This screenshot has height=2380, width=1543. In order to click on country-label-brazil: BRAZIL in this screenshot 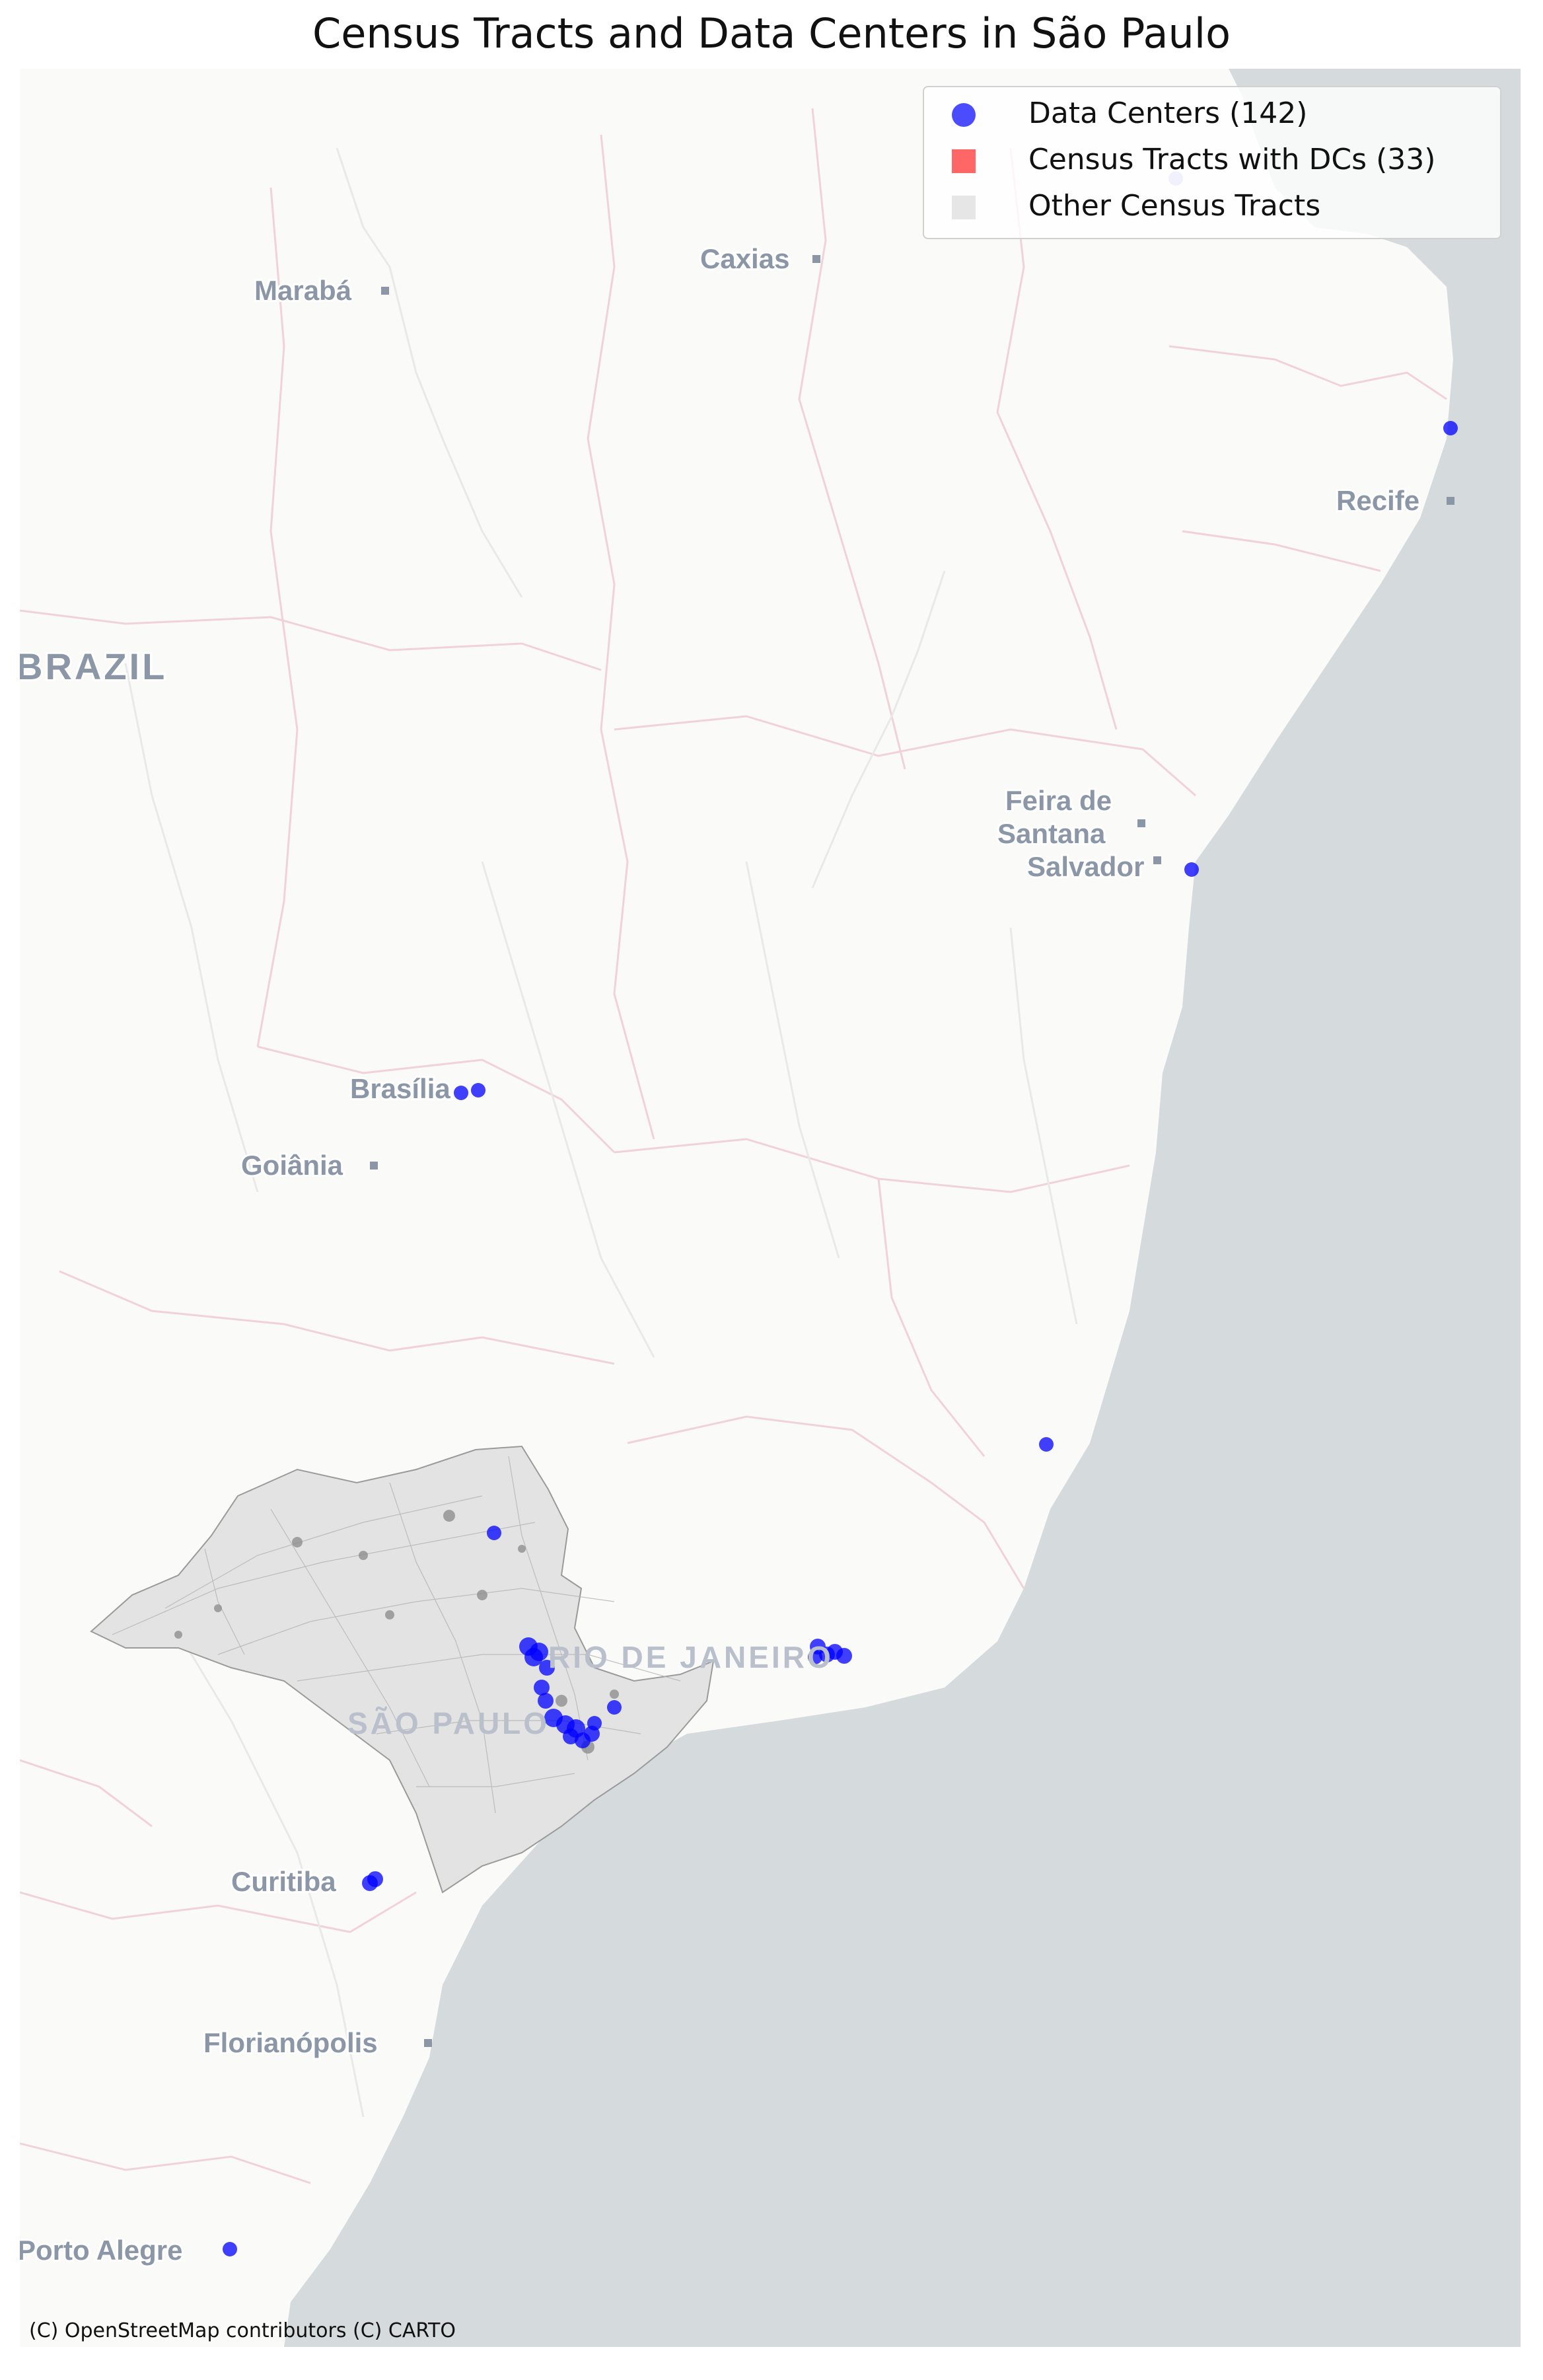, I will do `click(94, 666)`.